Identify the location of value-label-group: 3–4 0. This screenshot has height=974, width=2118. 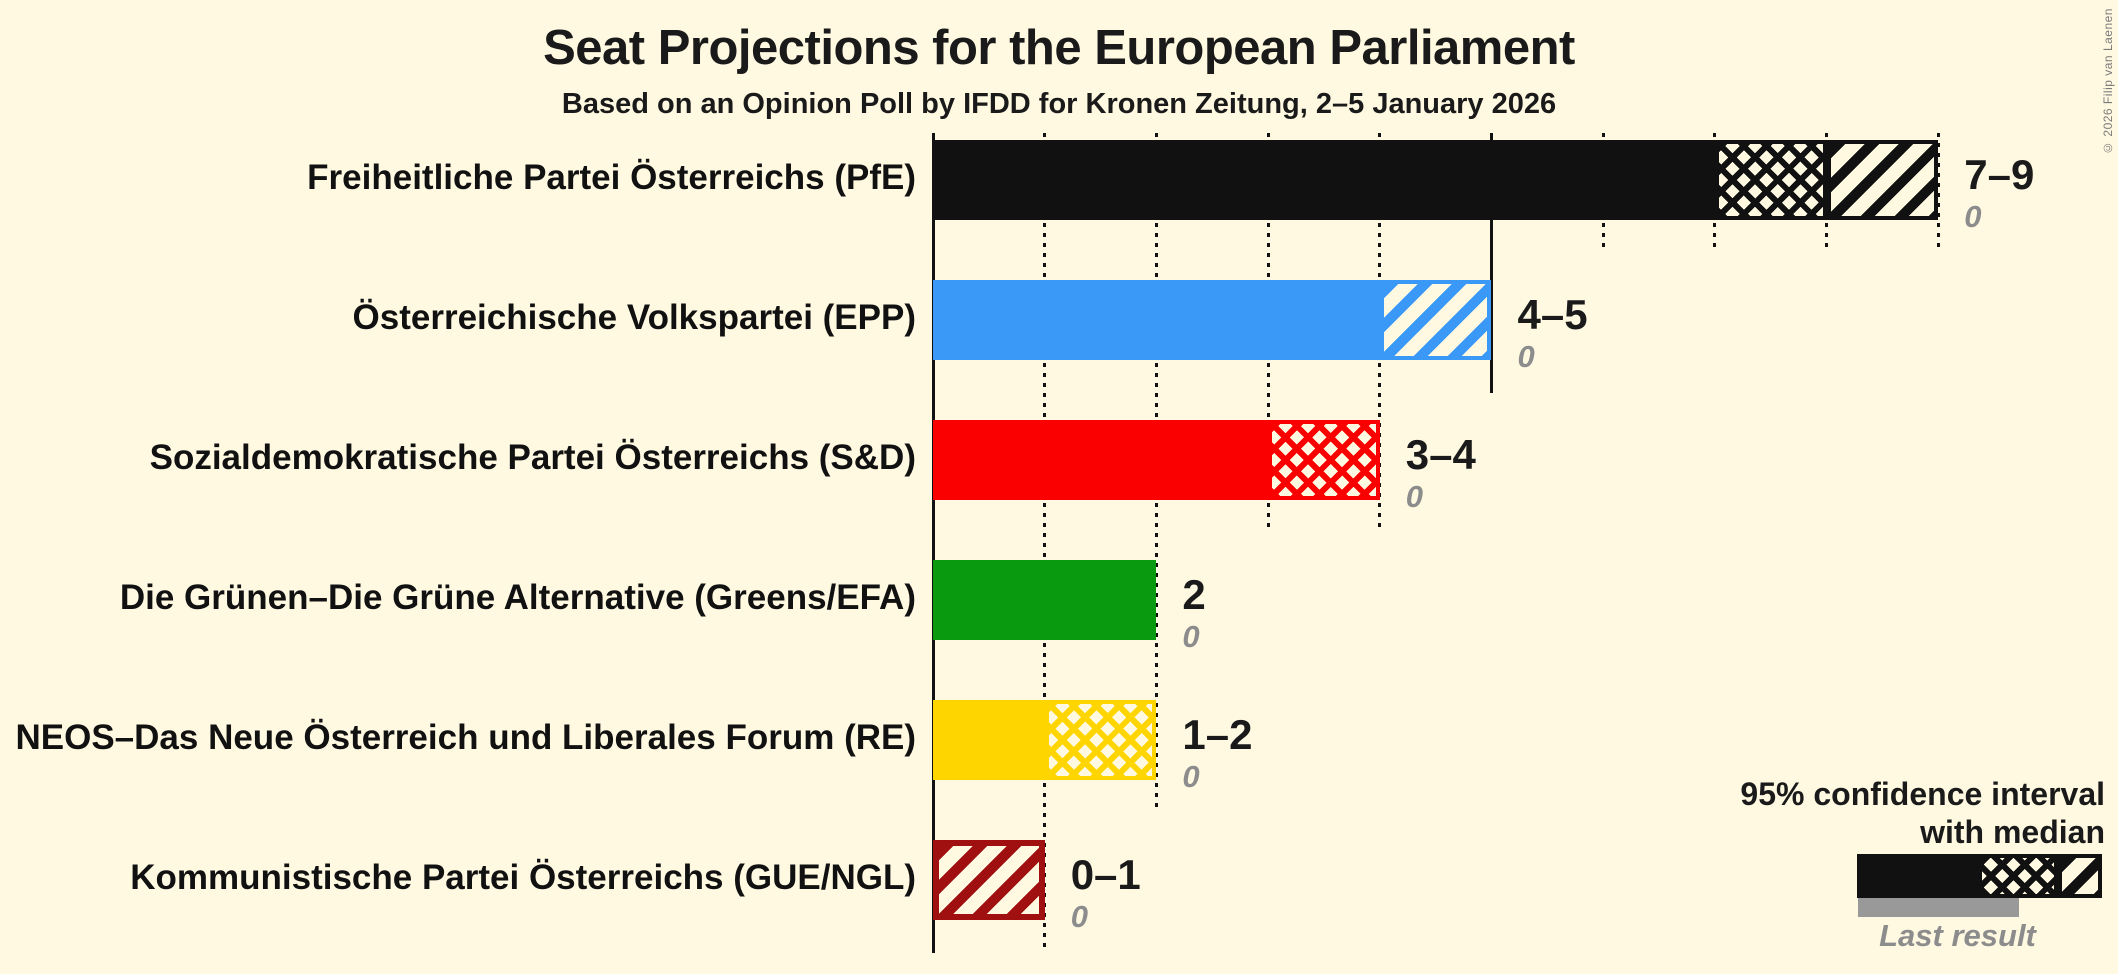
(1440, 472).